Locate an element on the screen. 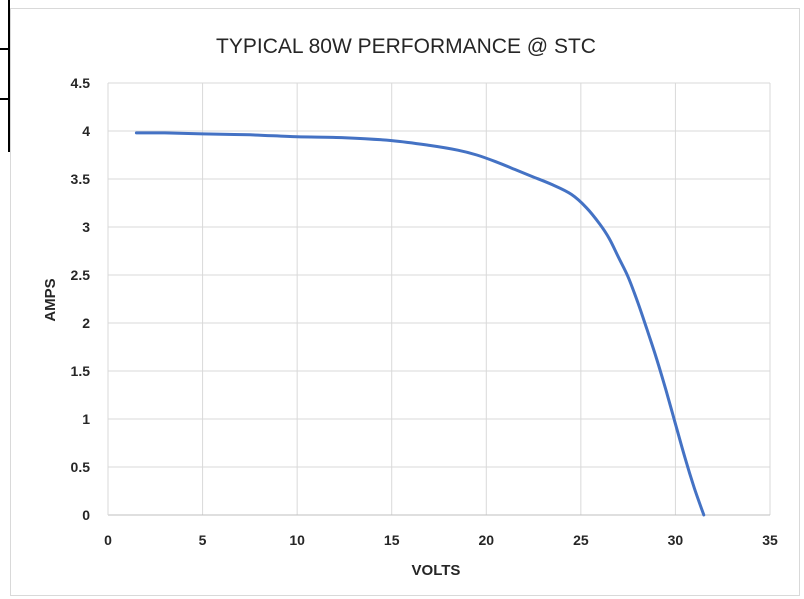 The height and width of the screenshot is (599, 804). y-tick-label: 3 is located at coordinates (86, 227).